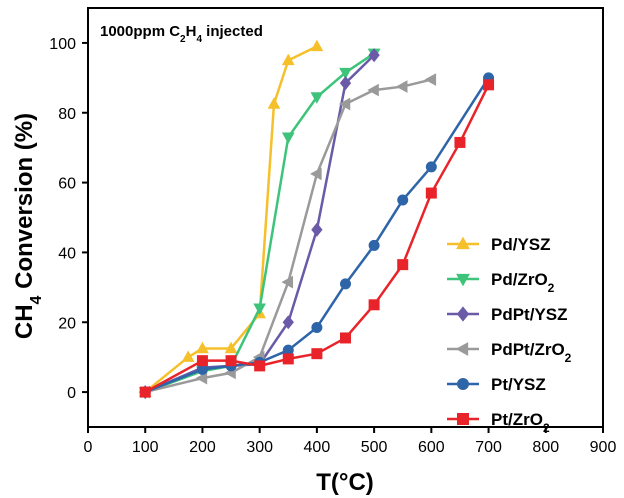  Describe the element at coordinates (28, 226) in the screenshot. I see `y-axis-title: CH4 Conversion (%)` at that location.